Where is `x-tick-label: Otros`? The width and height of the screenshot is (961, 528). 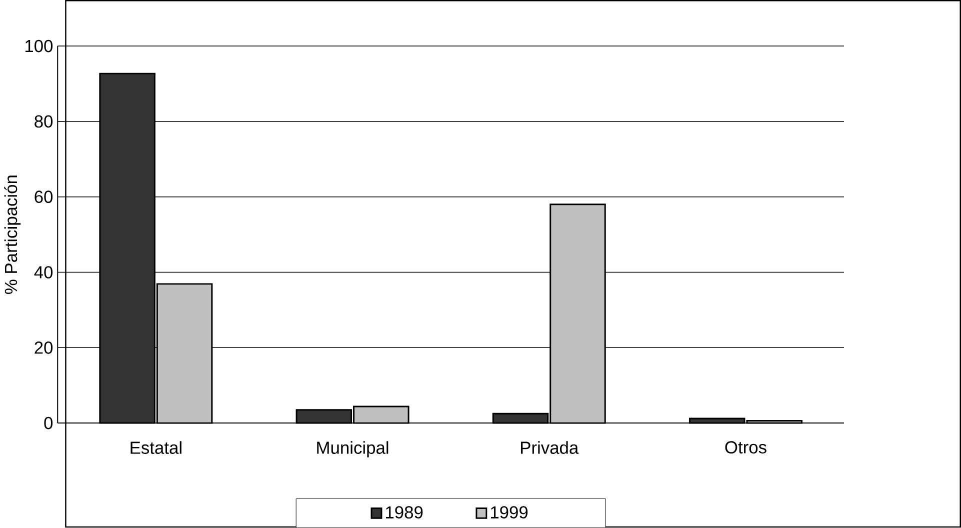
x-tick-label: Otros is located at coordinates (745, 447).